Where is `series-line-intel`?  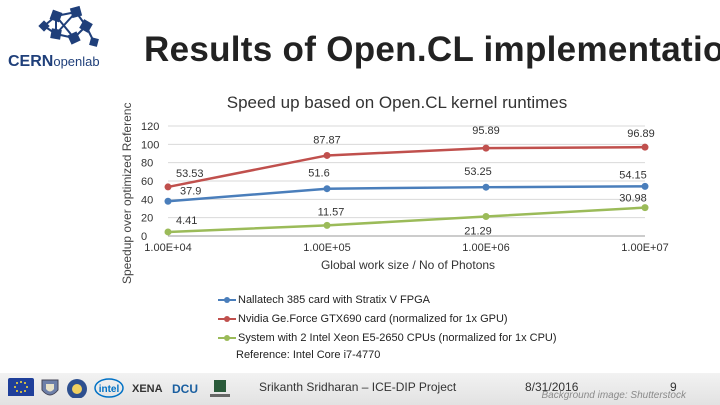 series-line-intel is located at coordinates (406, 220).